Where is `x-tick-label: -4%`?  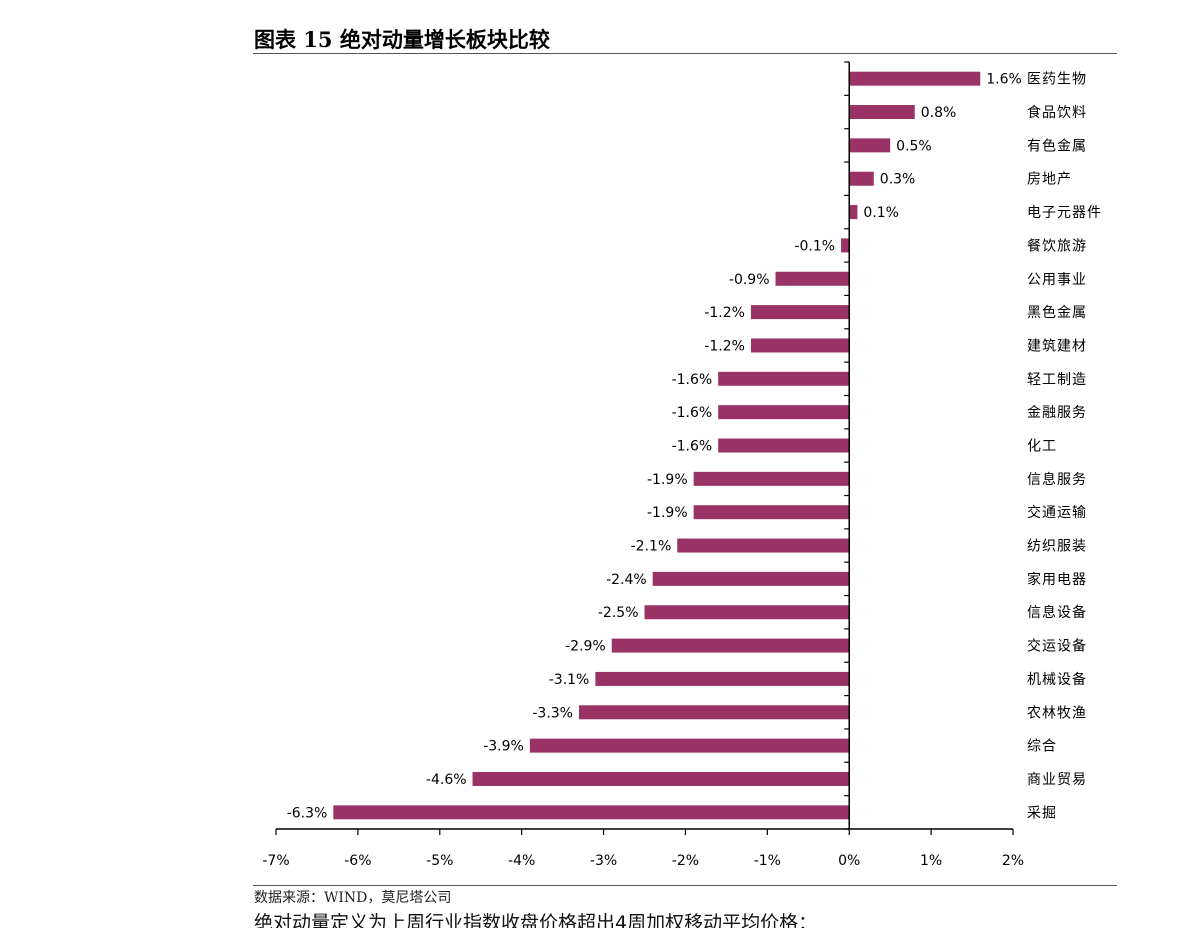
x-tick-label: -4% is located at coordinates (521, 861).